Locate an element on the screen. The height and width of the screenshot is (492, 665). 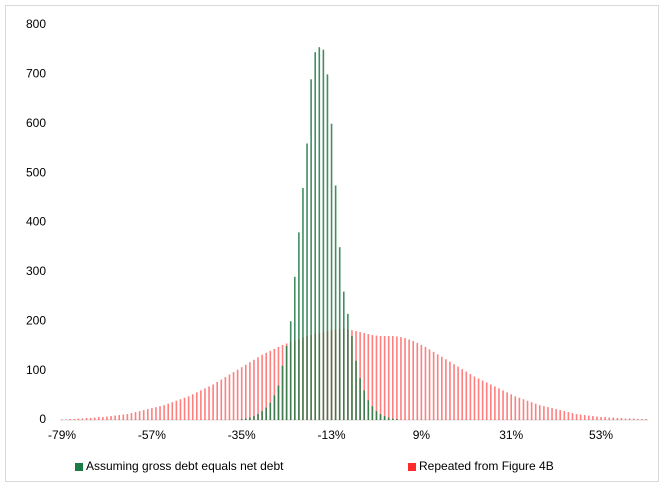
x-tick-label: -35% is located at coordinates (242, 435).